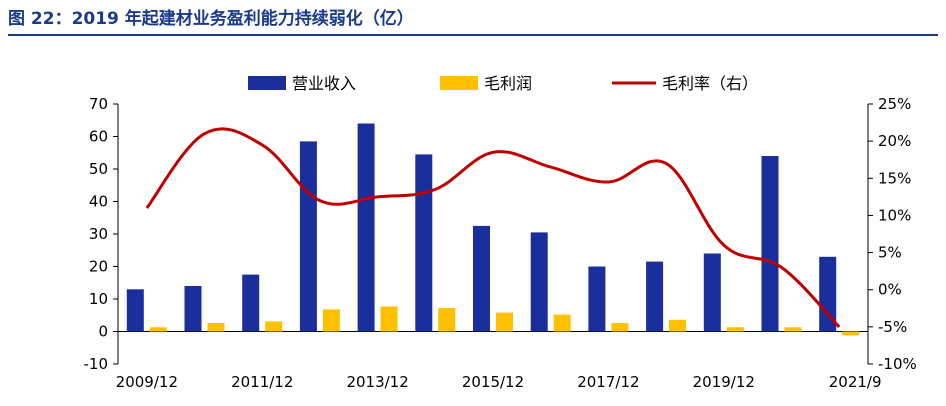 This screenshot has height=406, width=946. I want to click on y-left-tick-label: 50, so click(98, 169).